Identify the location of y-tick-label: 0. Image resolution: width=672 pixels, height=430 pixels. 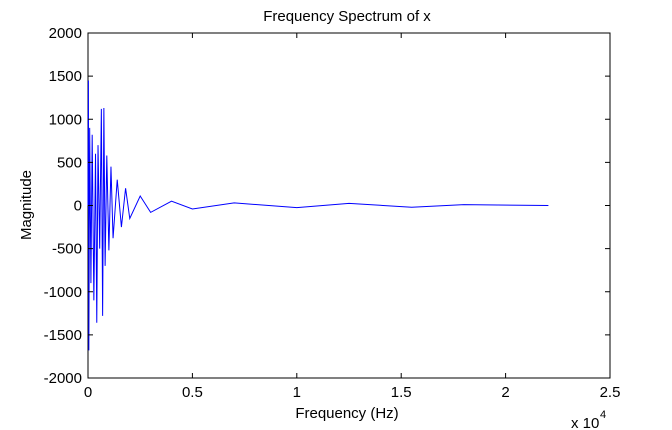
(78, 206).